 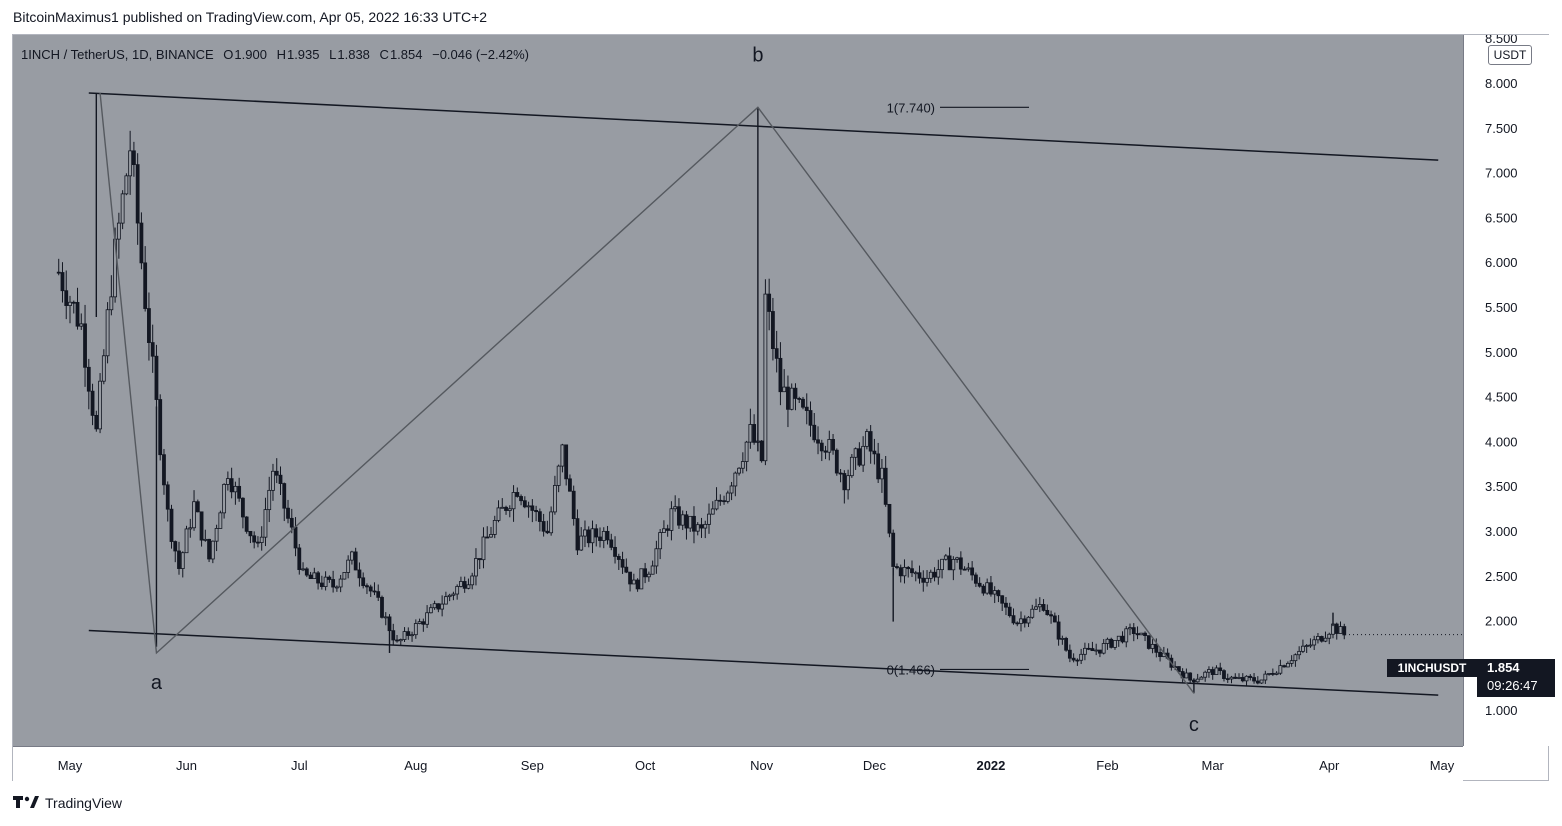 I want to click on legend-open-label: O, so click(x=228, y=54).